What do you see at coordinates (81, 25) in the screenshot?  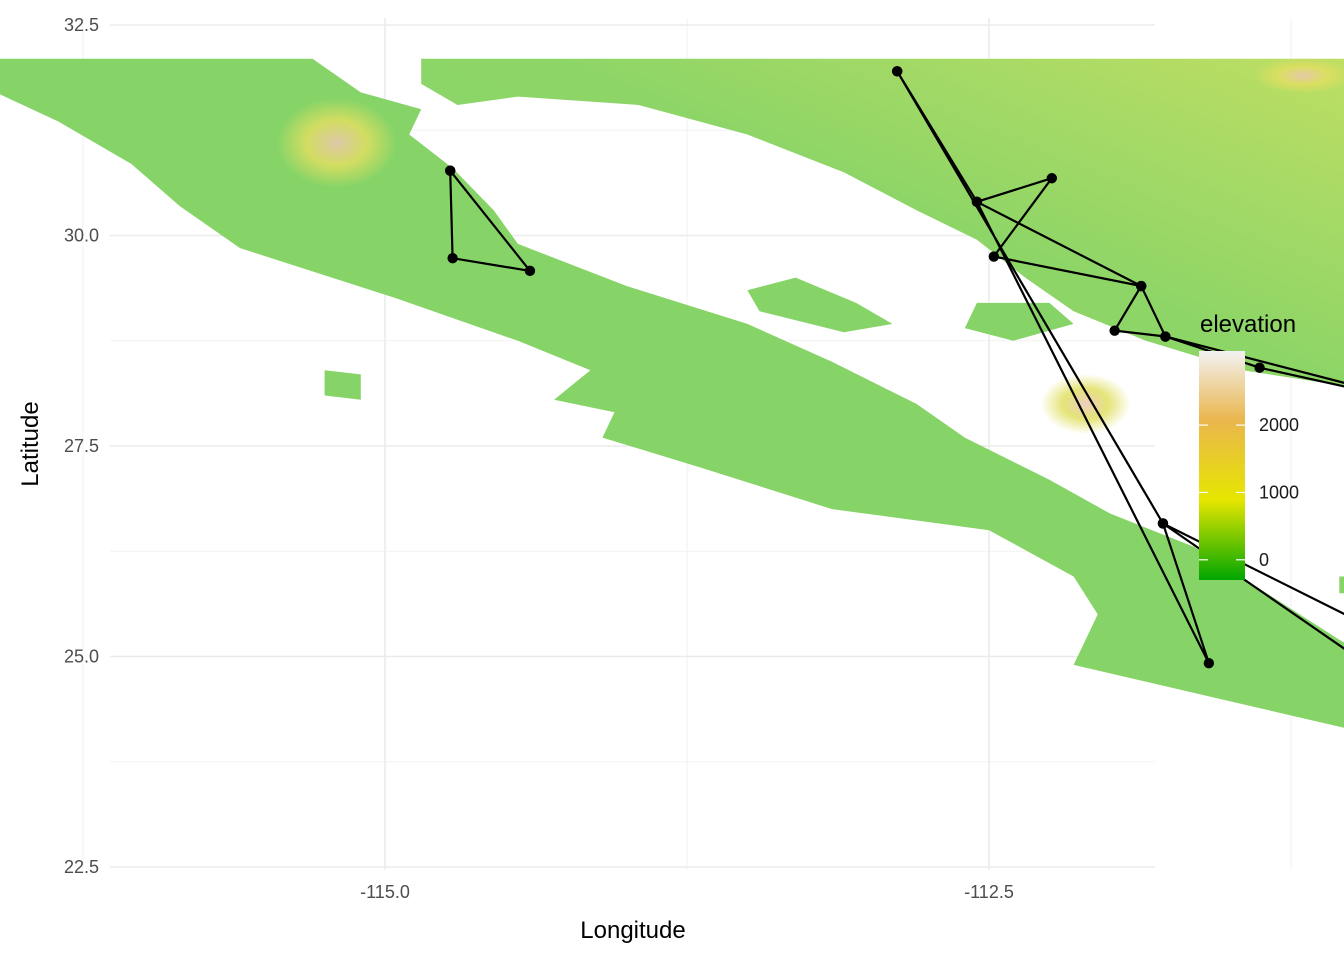 I see `y-tick-label: 32.5` at bounding box center [81, 25].